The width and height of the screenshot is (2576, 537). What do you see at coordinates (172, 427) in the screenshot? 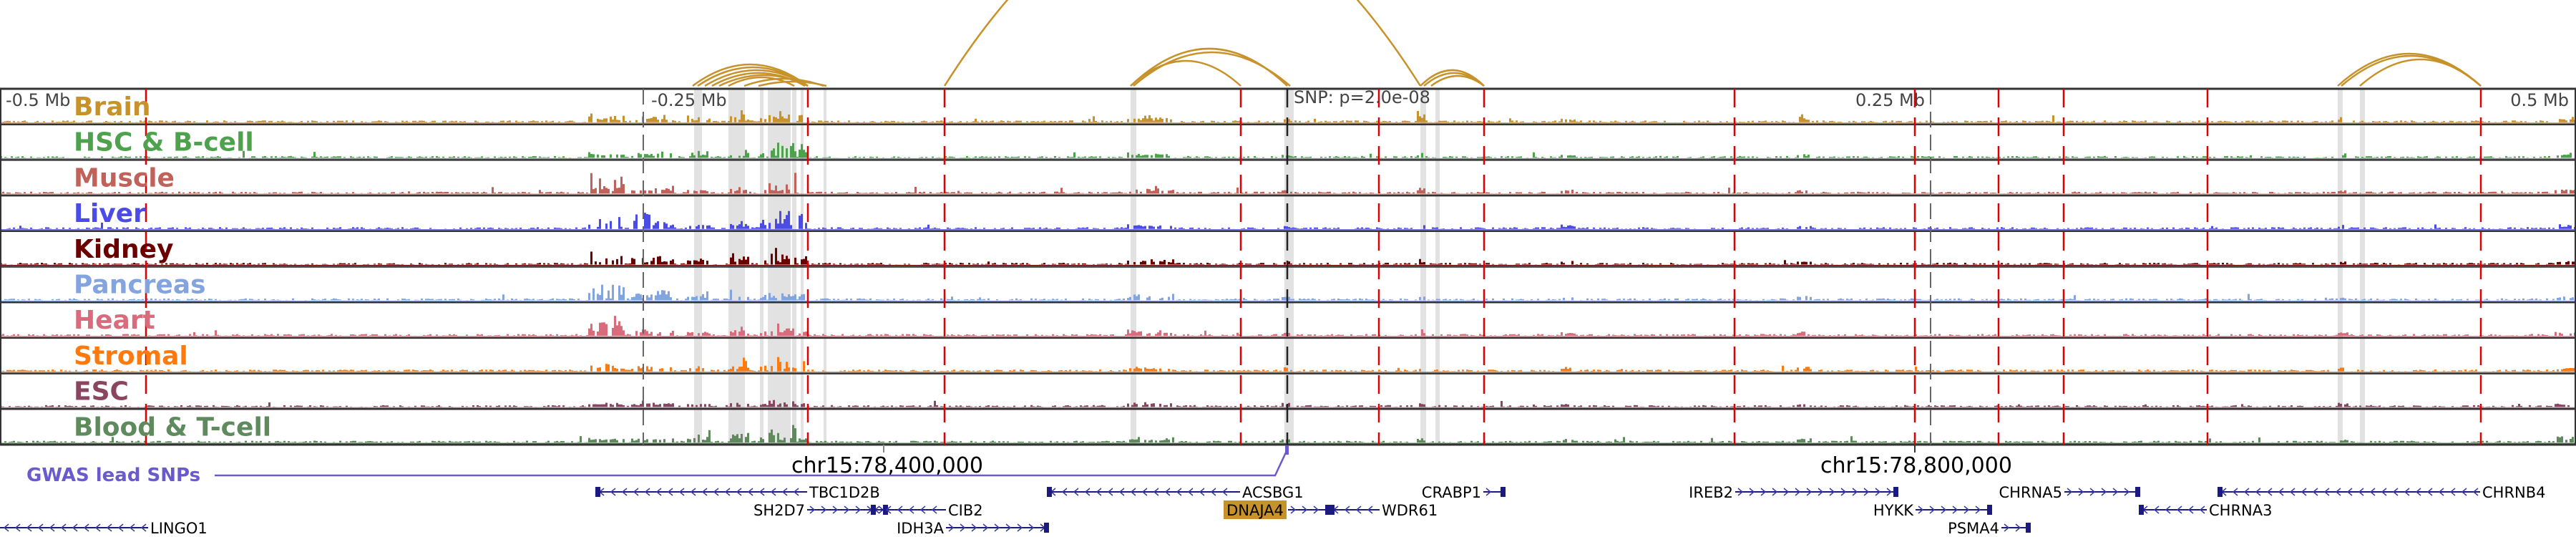
I see `track-label: Blood & T-cell` at bounding box center [172, 427].